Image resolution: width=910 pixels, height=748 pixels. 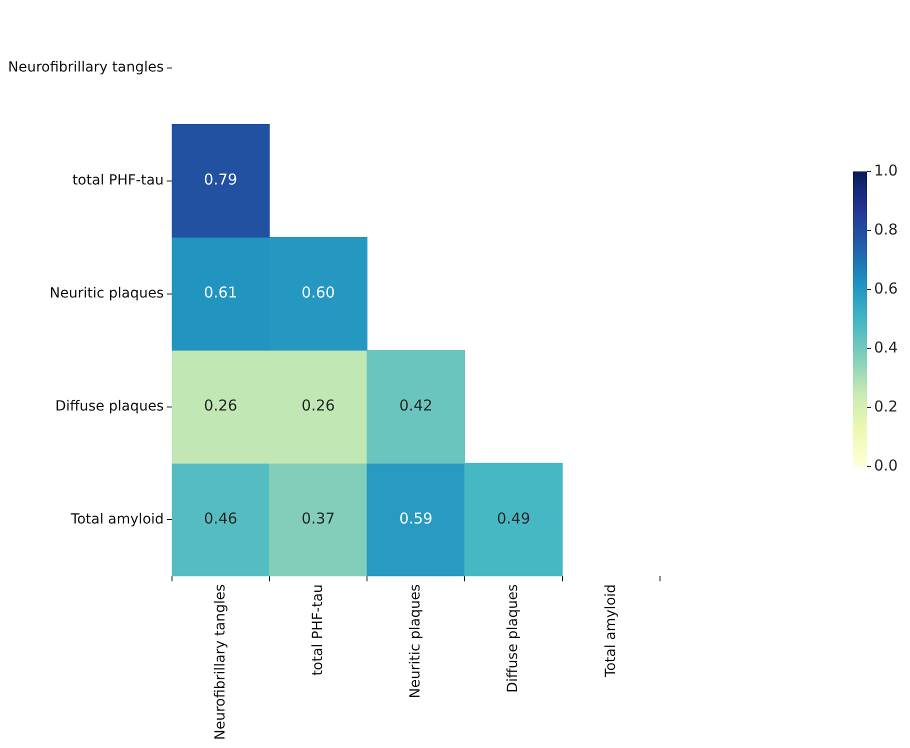 What do you see at coordinates (886, 288) in the screenshot?
I see `color-bar-label: 0.6` at bounding box center [886, 288].